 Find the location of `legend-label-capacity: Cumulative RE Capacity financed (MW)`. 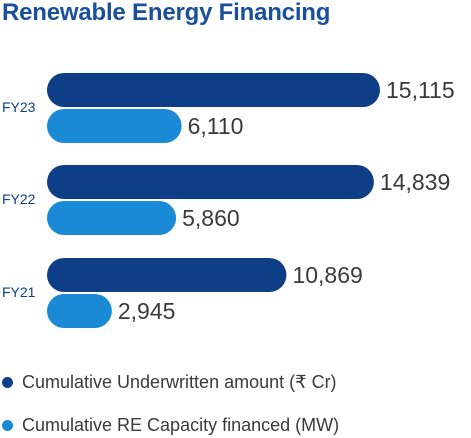

legend-label-capacity: Cumulative RE Capacity financed (MW) is located at coordinates (181, 424).